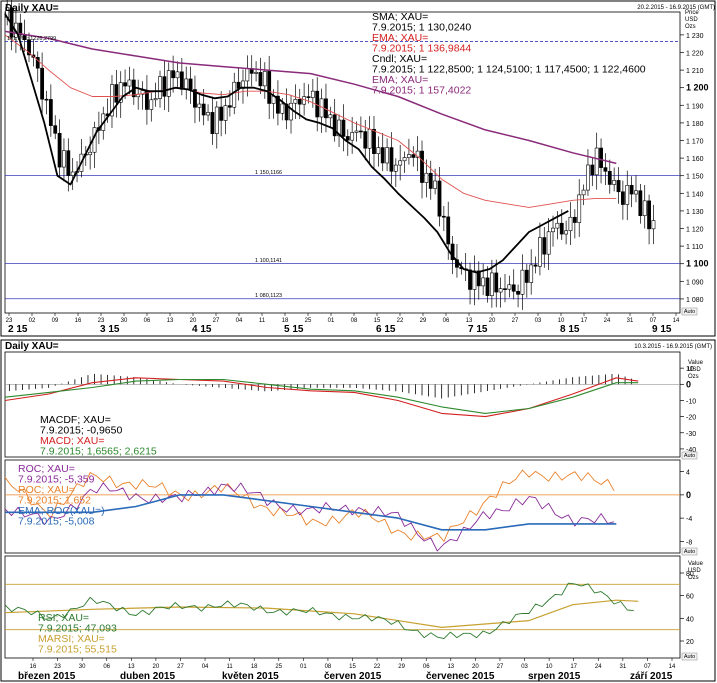 Image resolution: width=717 pixels, height=683 pixels. What do you see at coordinates (695, 230) in the screenshot?
I see `y-tick-label: 1 120` at bounding box center [695, 230].